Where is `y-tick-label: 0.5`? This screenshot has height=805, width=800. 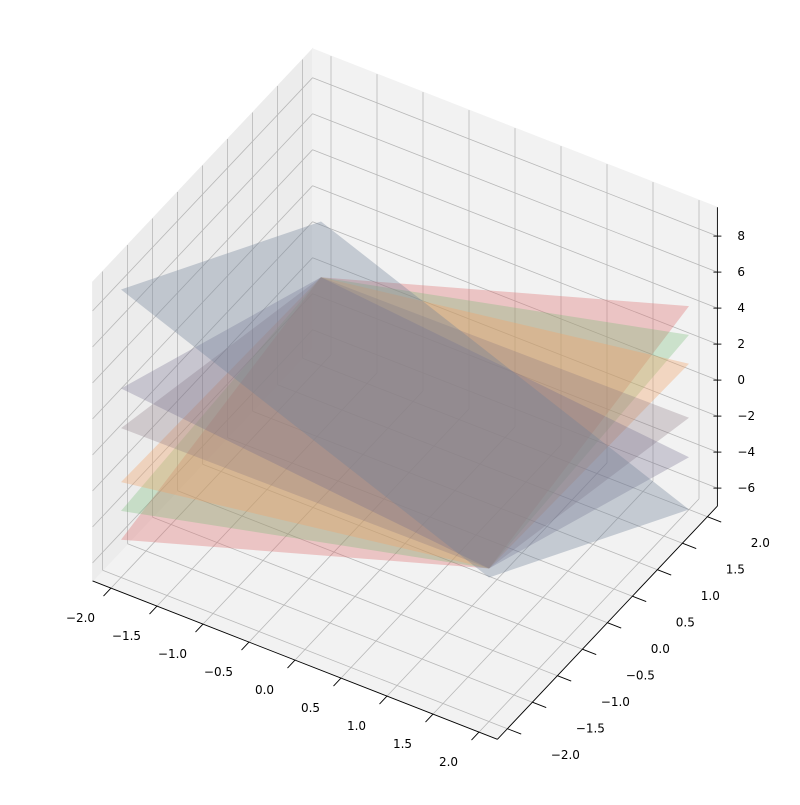 y-tick-label: 0.5 is located at coordinates (685, 622).